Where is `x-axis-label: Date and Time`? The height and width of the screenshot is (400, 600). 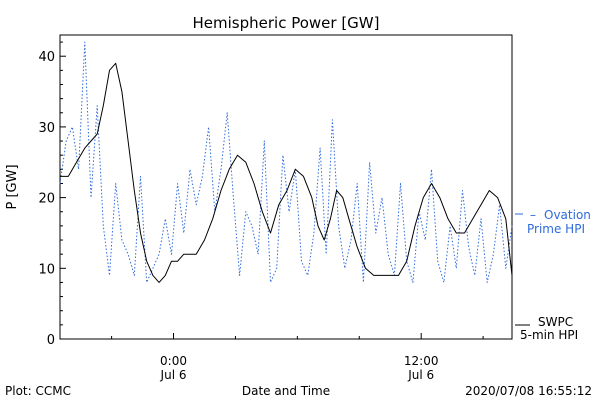 x-axis-label: Date and Time is located at coordinates (286, 391).